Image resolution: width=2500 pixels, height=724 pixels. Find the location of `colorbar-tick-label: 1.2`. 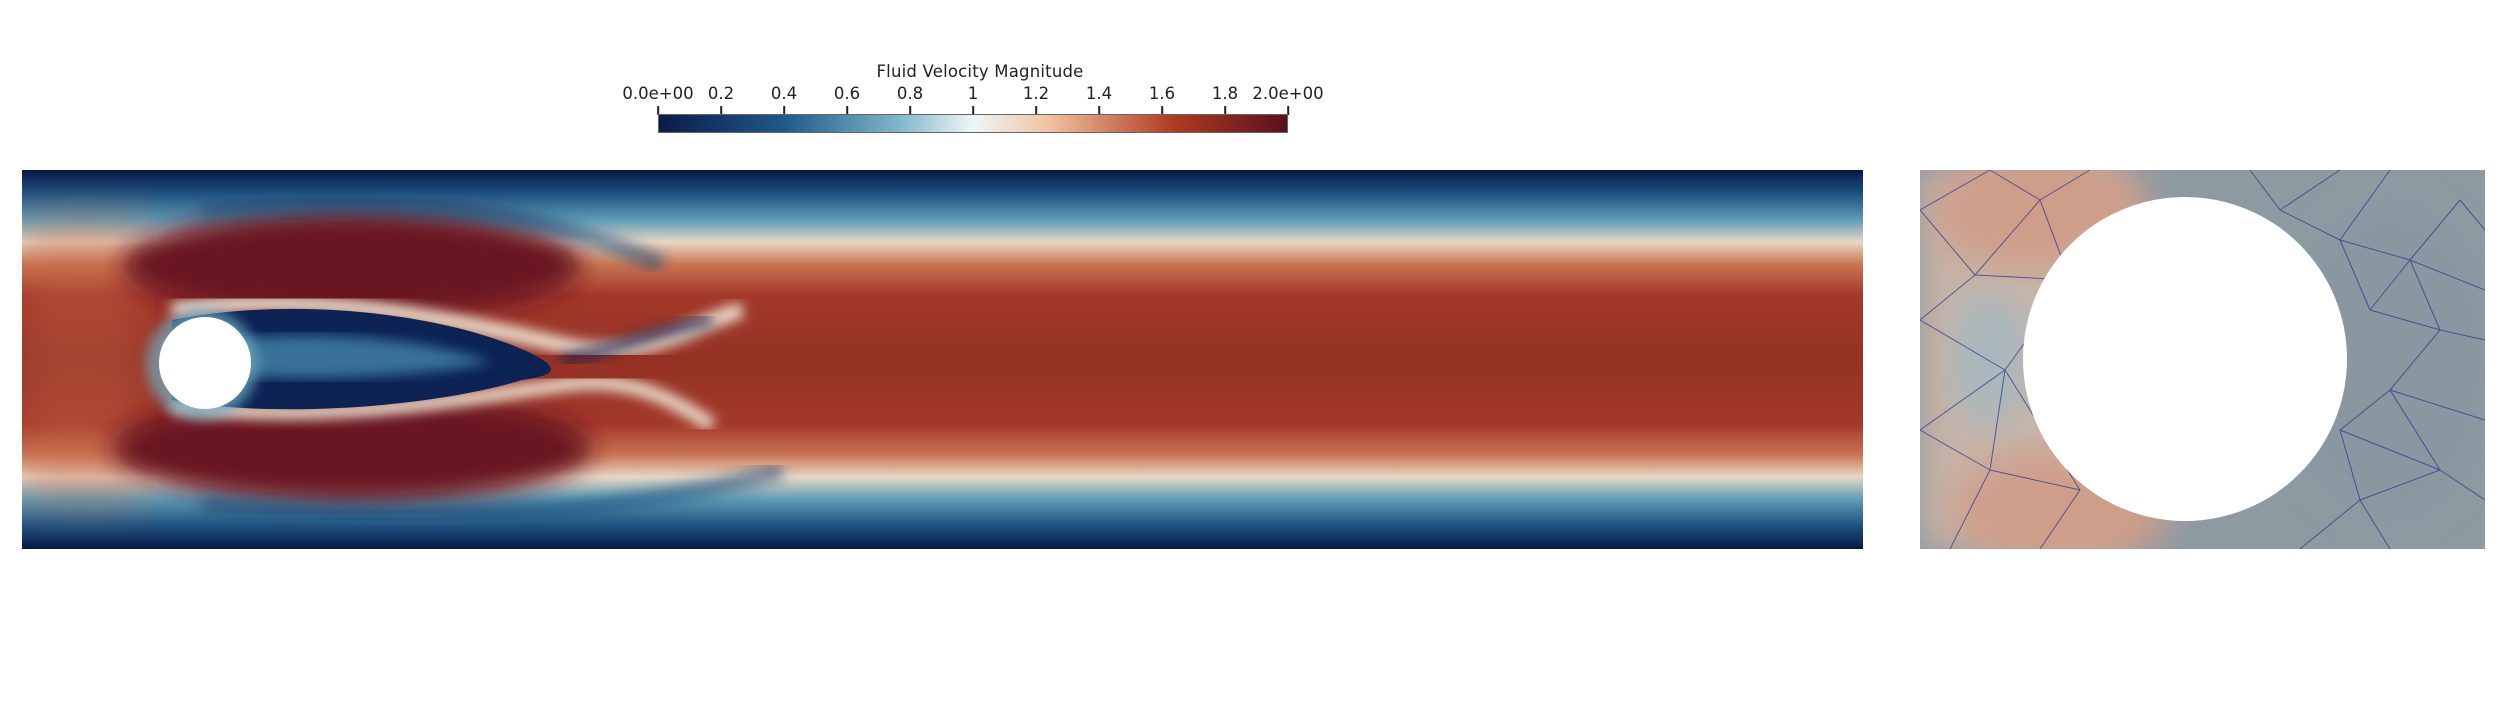

colorbar-tick-label: 1.2 is located at coordinates (1036, 93).